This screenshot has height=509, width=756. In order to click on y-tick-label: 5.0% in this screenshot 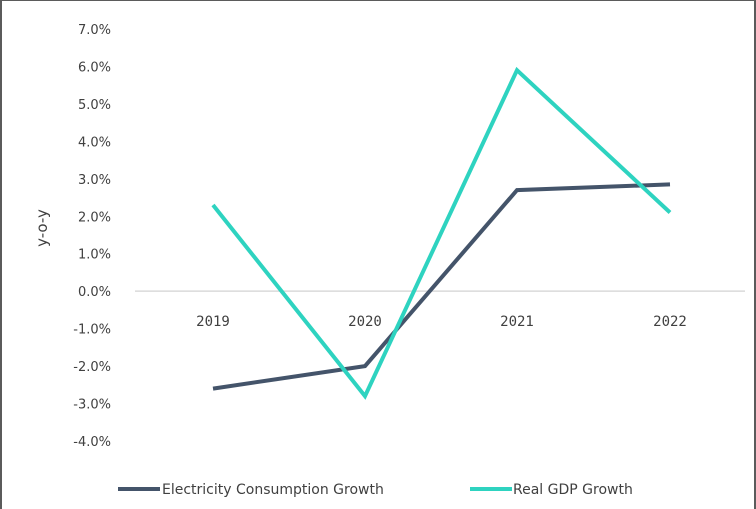, I will do `click(94, 105)`.